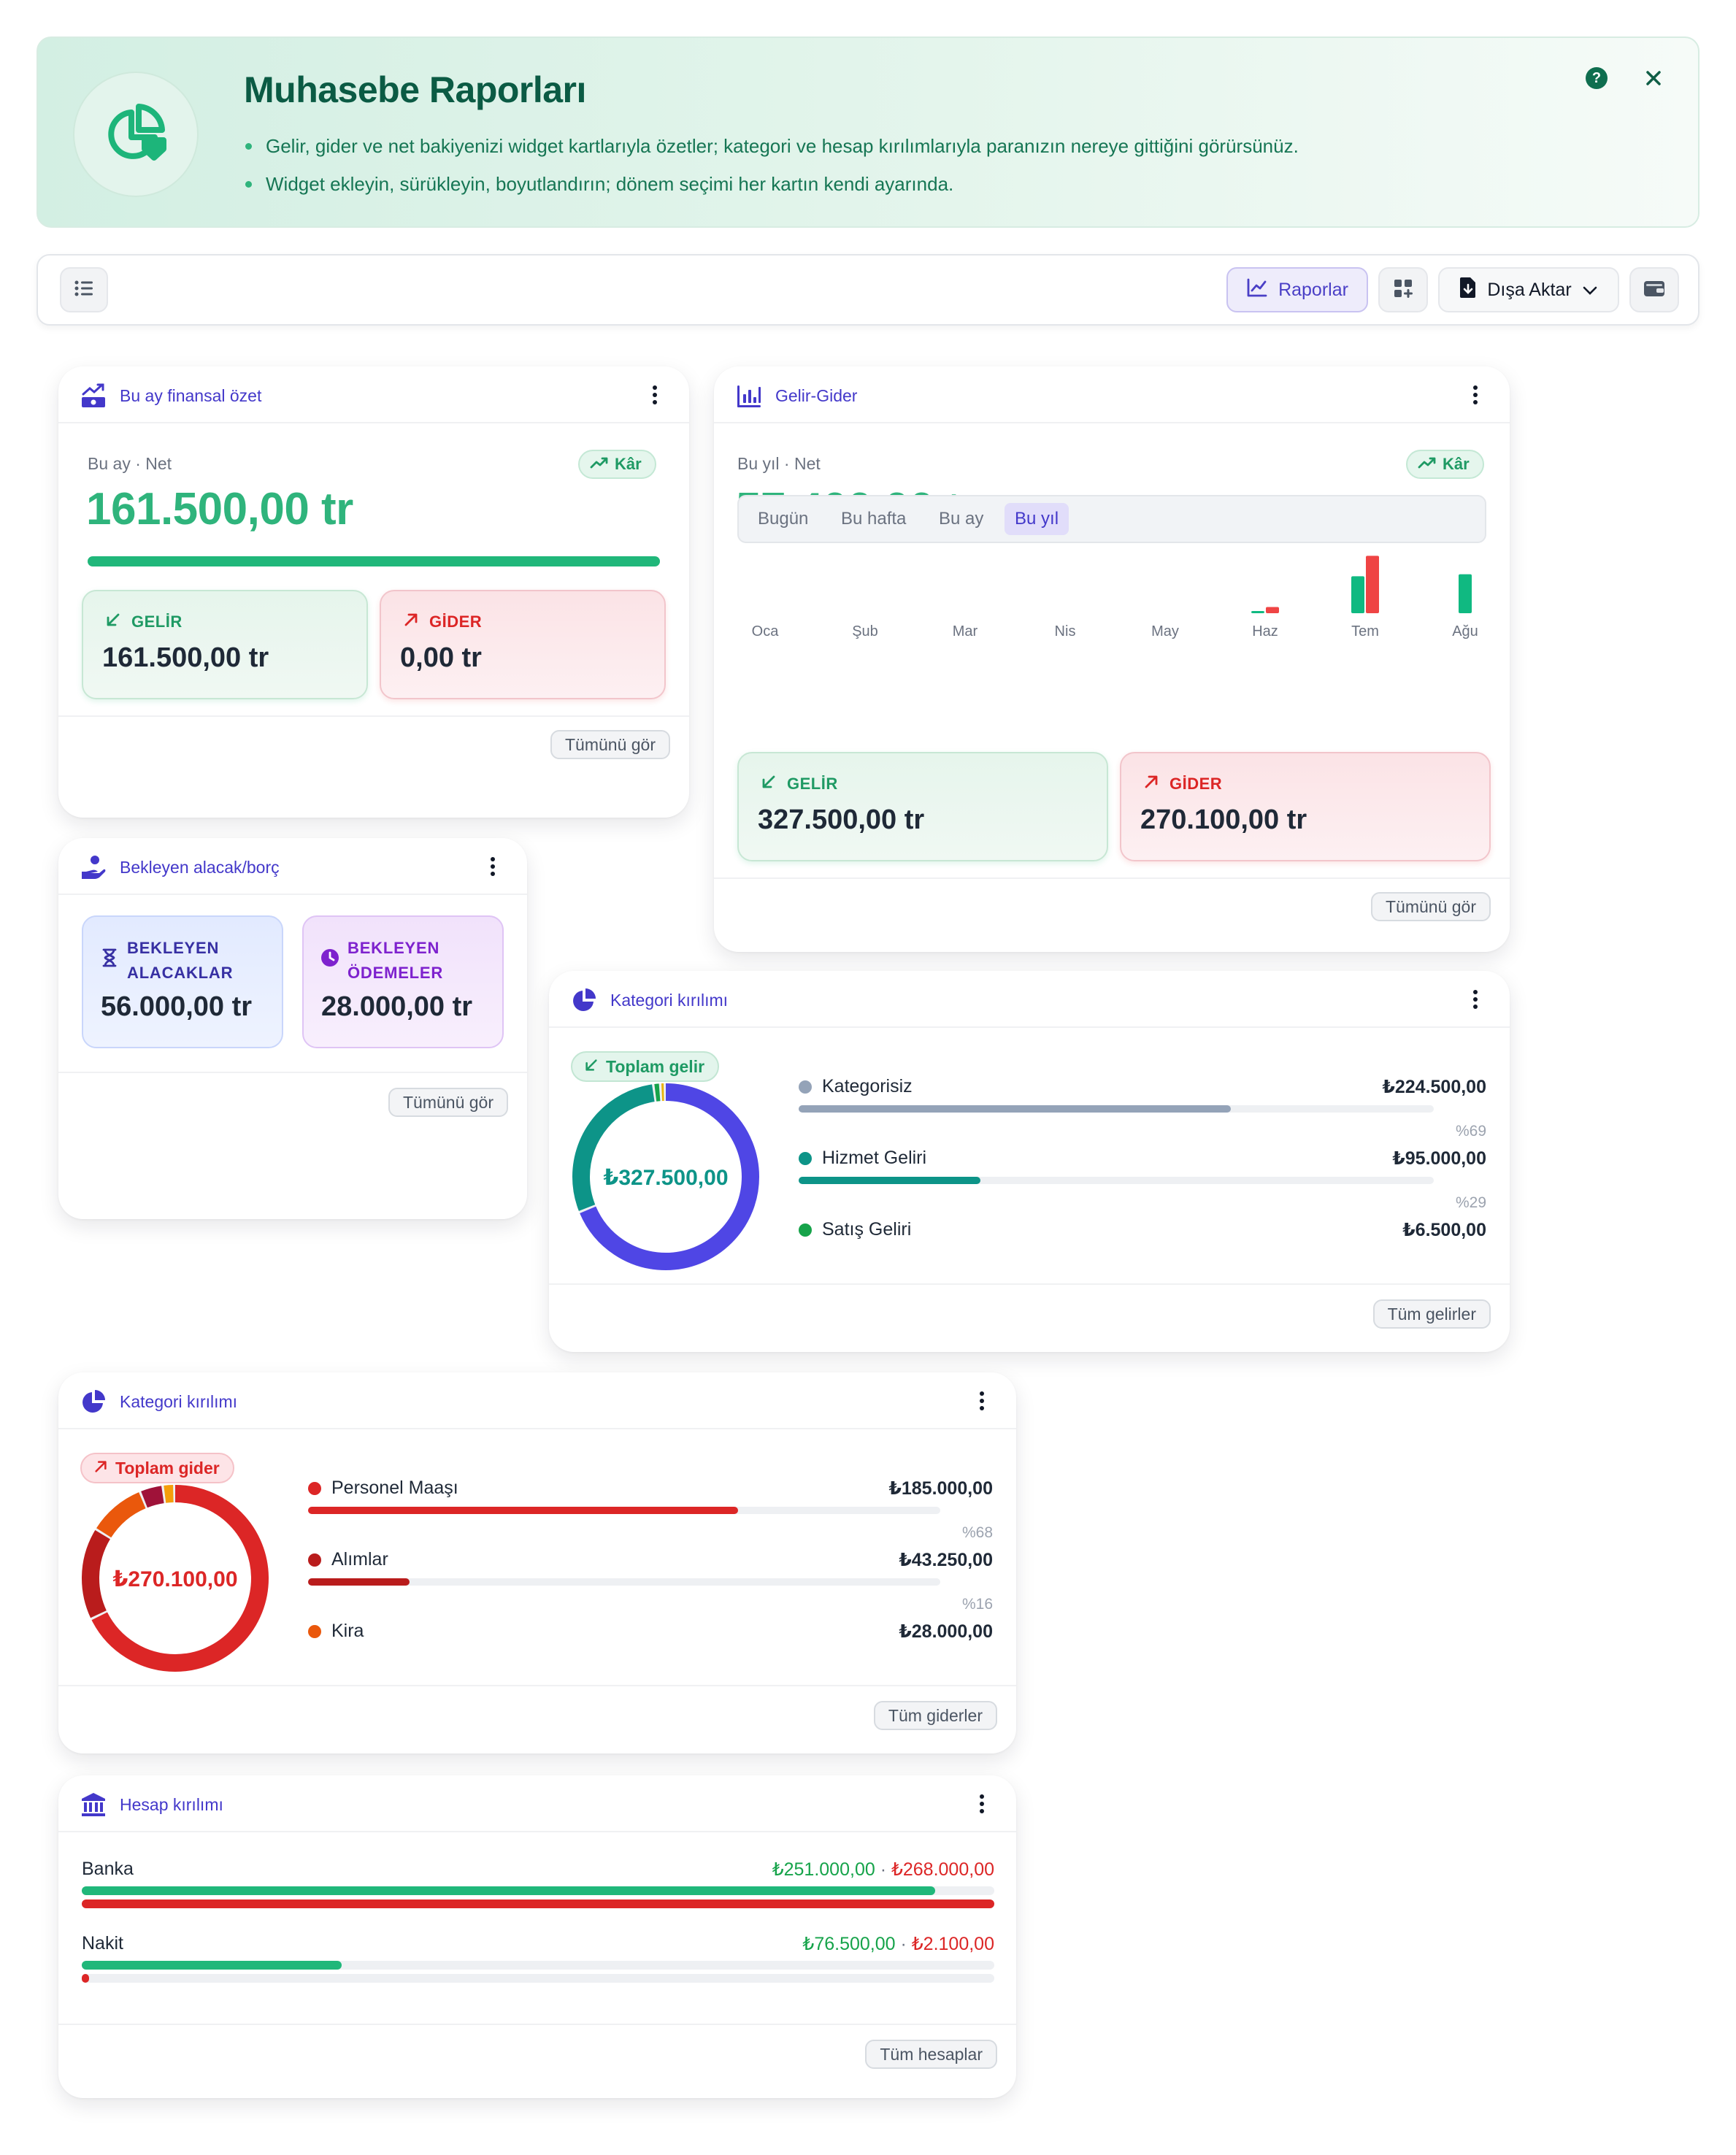 The width and height of the screenshot is (1736, 2155). Describe the element at coordinates (182, 982) in the screenshot. I see `receivables-card: BEKLEYEN ALACAKLAR 56.000,00 tr` at that location.